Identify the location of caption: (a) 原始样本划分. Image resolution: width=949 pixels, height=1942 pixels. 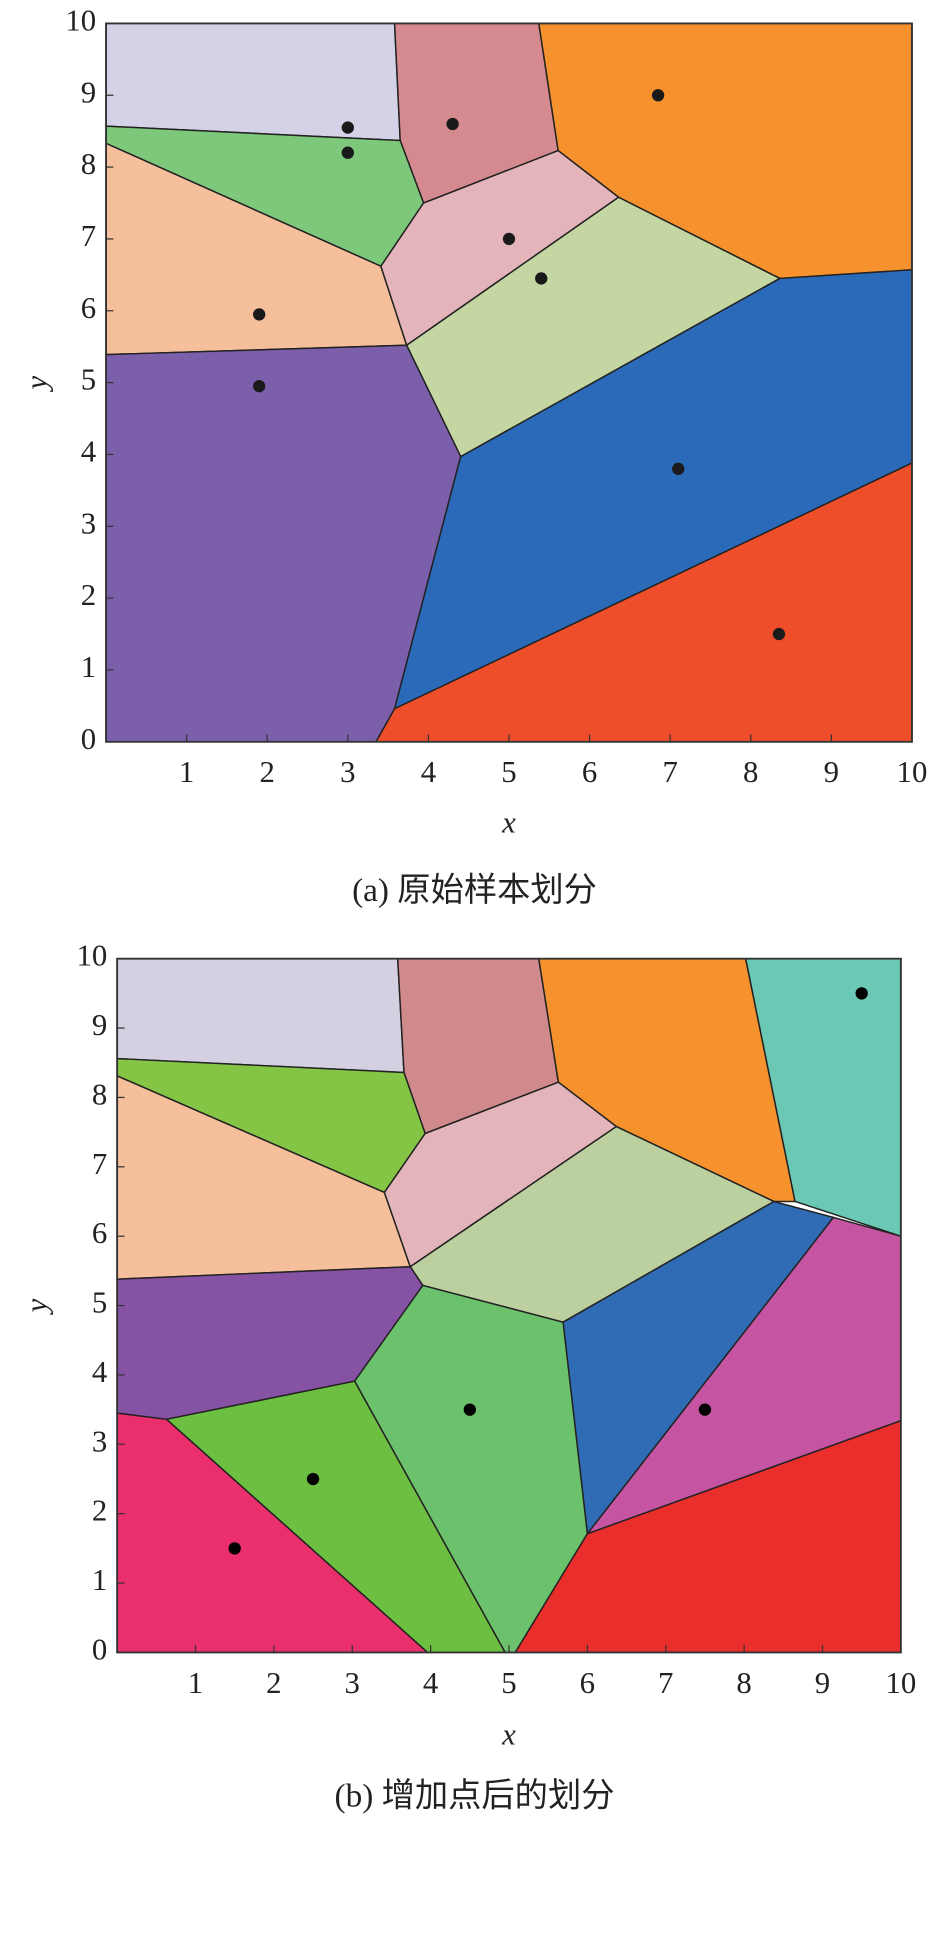
(474, 890).